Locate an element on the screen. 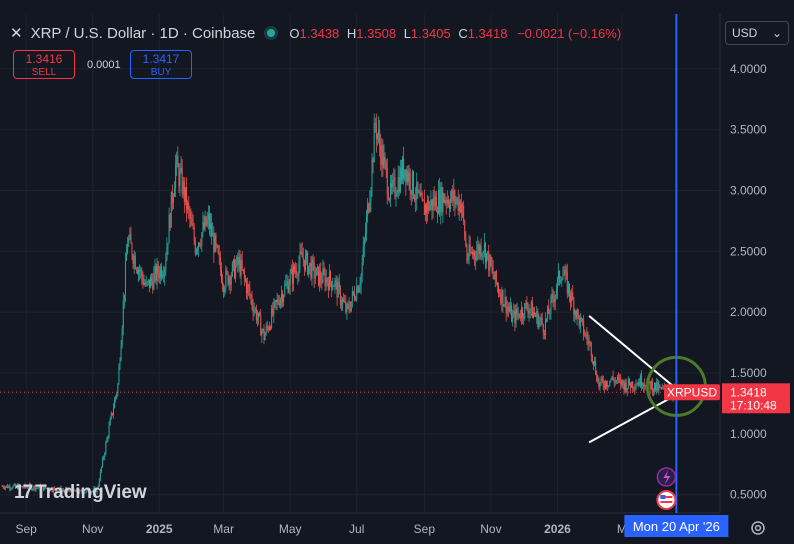 The height and width of the screenshot is (544, 794). sell-button: 1.3416 SELL is located at coordinates (44, 64).